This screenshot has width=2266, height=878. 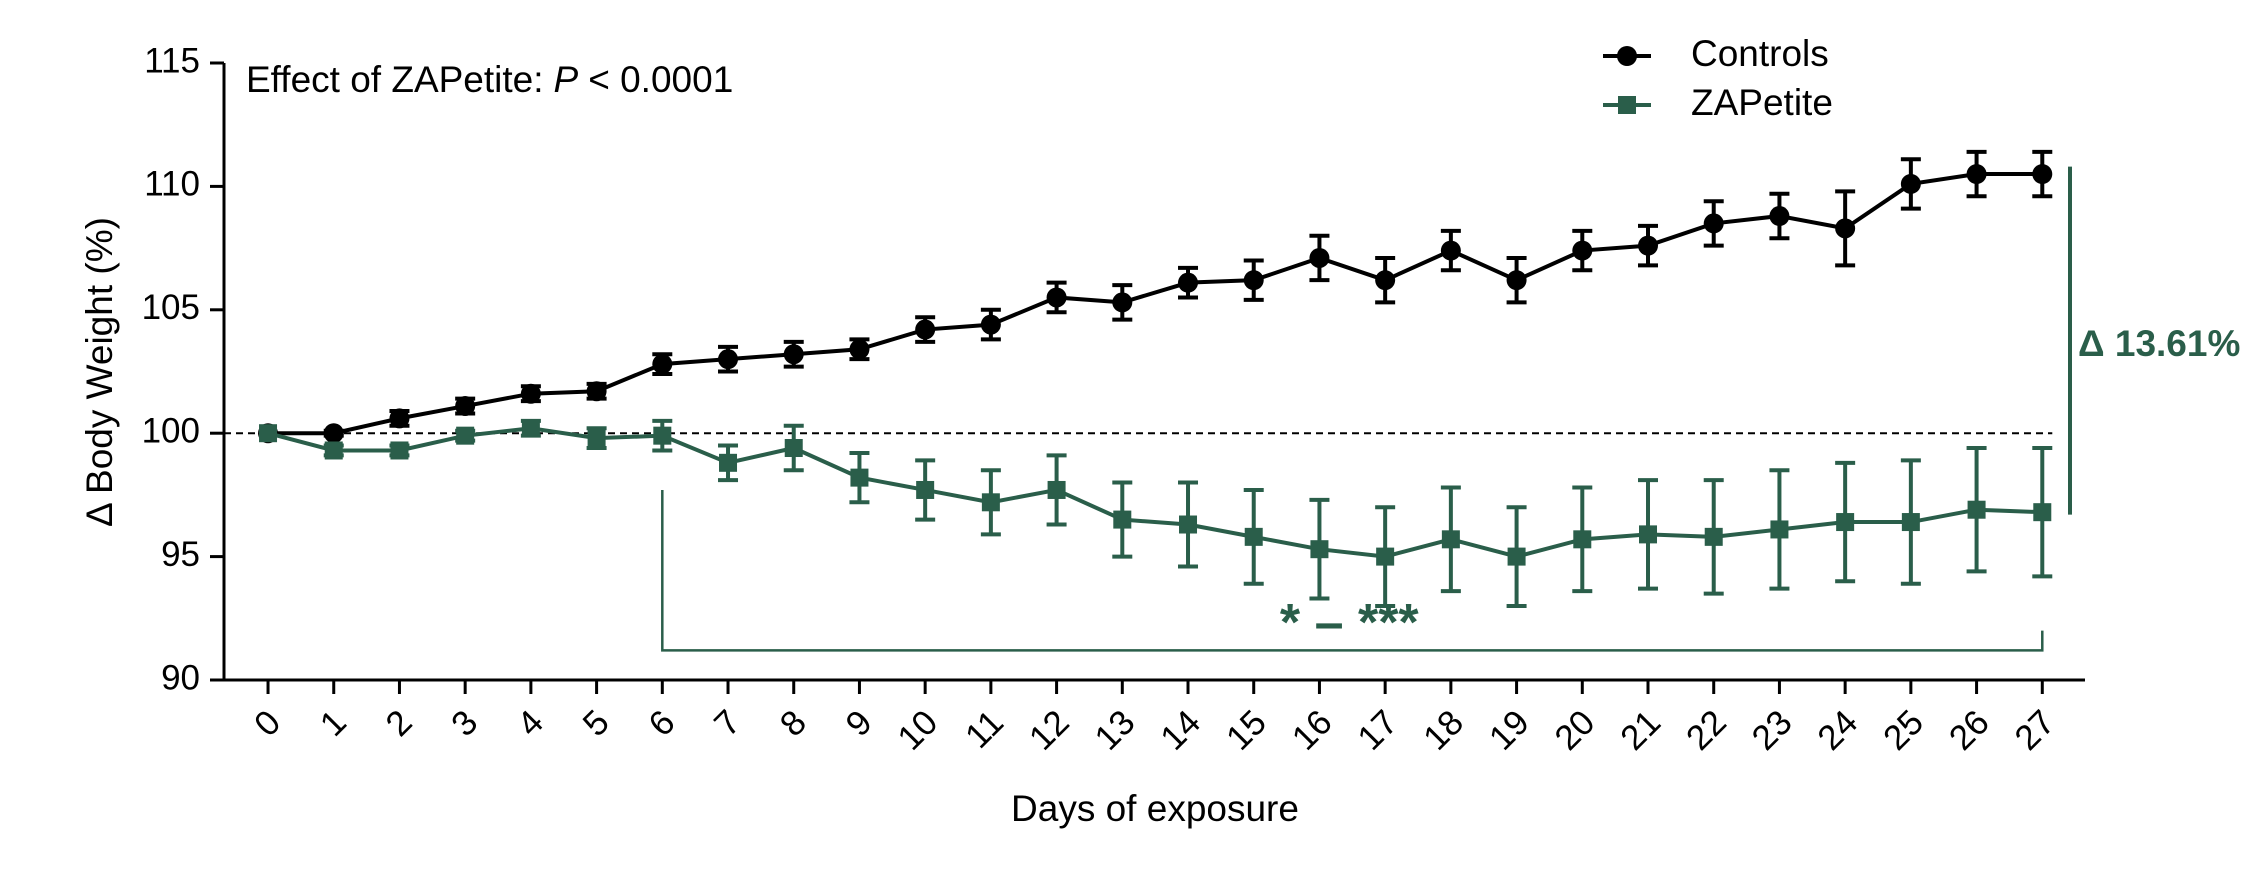 What do you see at coordinates (1969, 730) in the screenshot?
I see `x-tick-label: 26` at bounding box center [1969, 730].